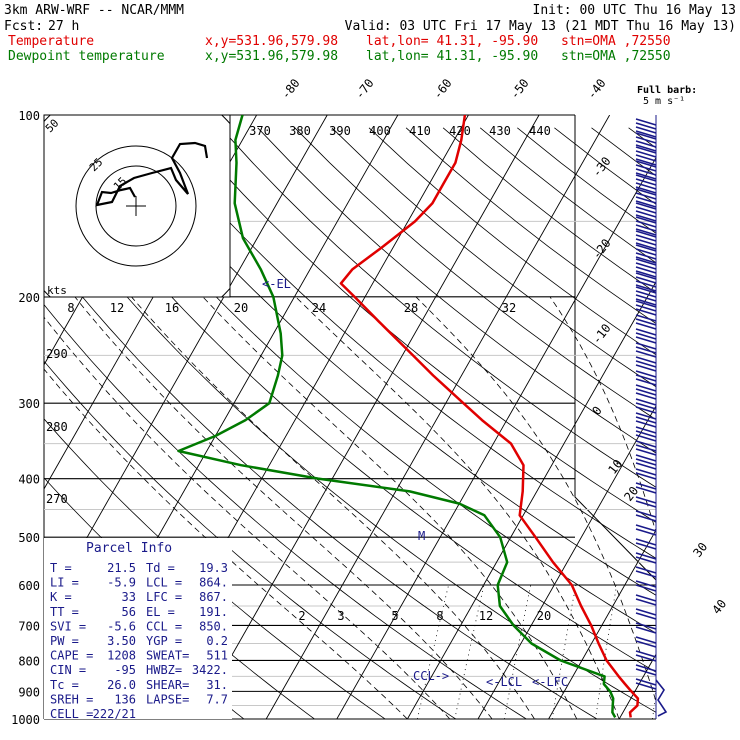 The image size is (740, 740). I want to click on wind-barbs: Full barb: 5 m s⁻¹, so click(666, 402).